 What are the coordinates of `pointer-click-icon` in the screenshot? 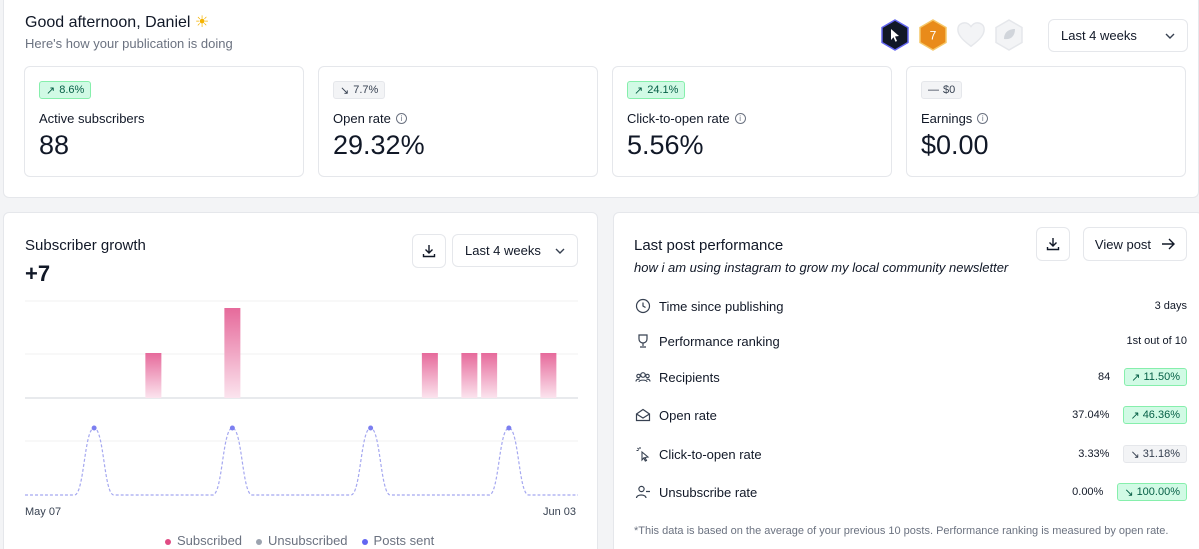 It's located at (643, 454).